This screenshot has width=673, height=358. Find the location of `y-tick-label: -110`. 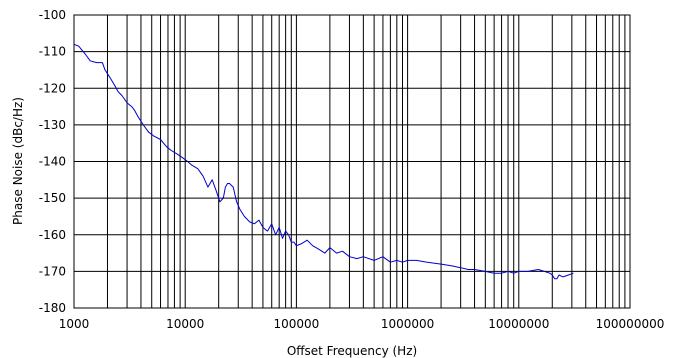

y-tick-label: -110 is located at coordinates (52, 52).